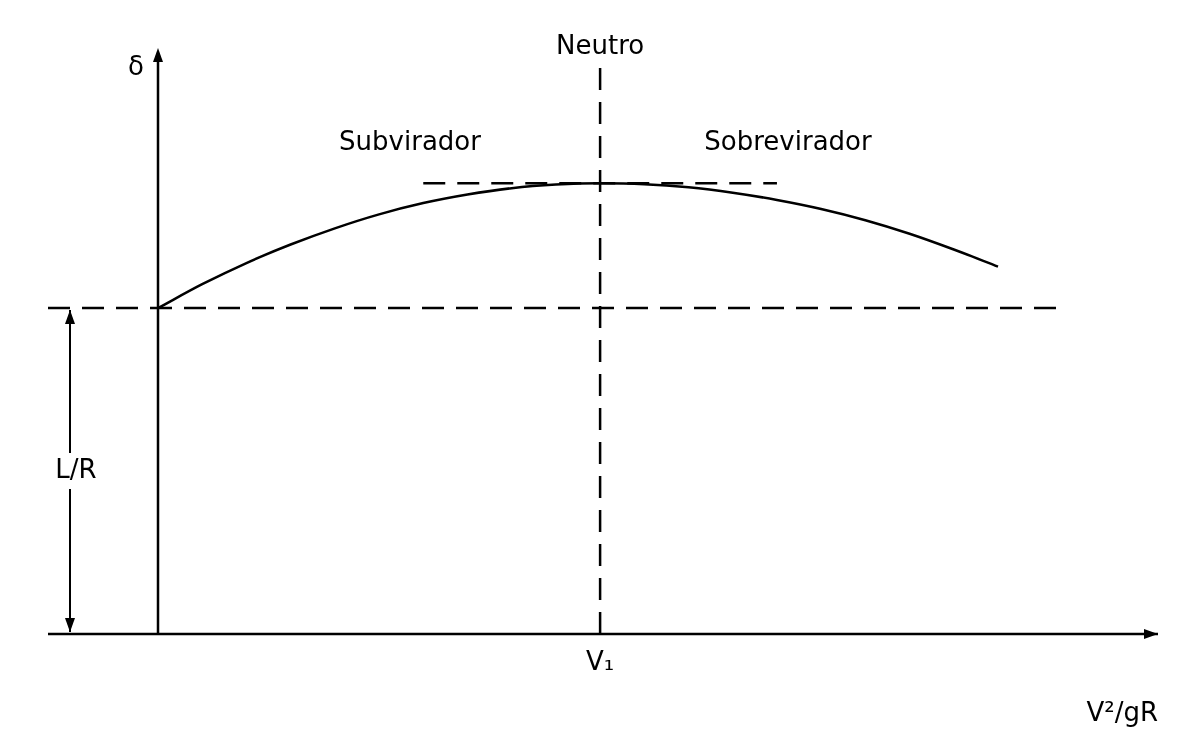 The height and width of the screenshot is (756, 1182). Describe the element at coordinates (410, 140) in the screenshot. I see `text: Subvirador` at that location.